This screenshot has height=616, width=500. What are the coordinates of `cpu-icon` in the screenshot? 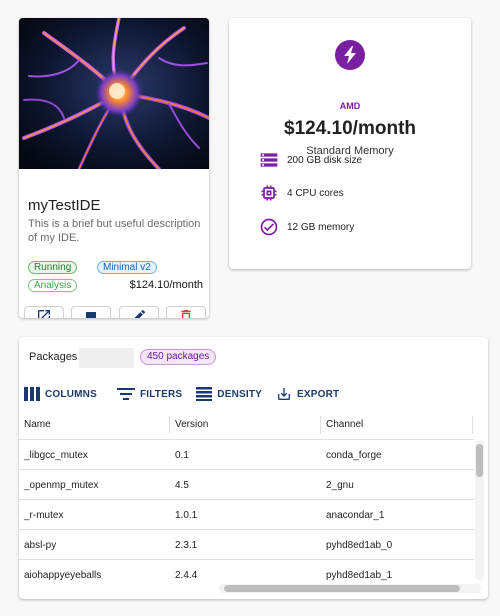 It's located at (269, 193).